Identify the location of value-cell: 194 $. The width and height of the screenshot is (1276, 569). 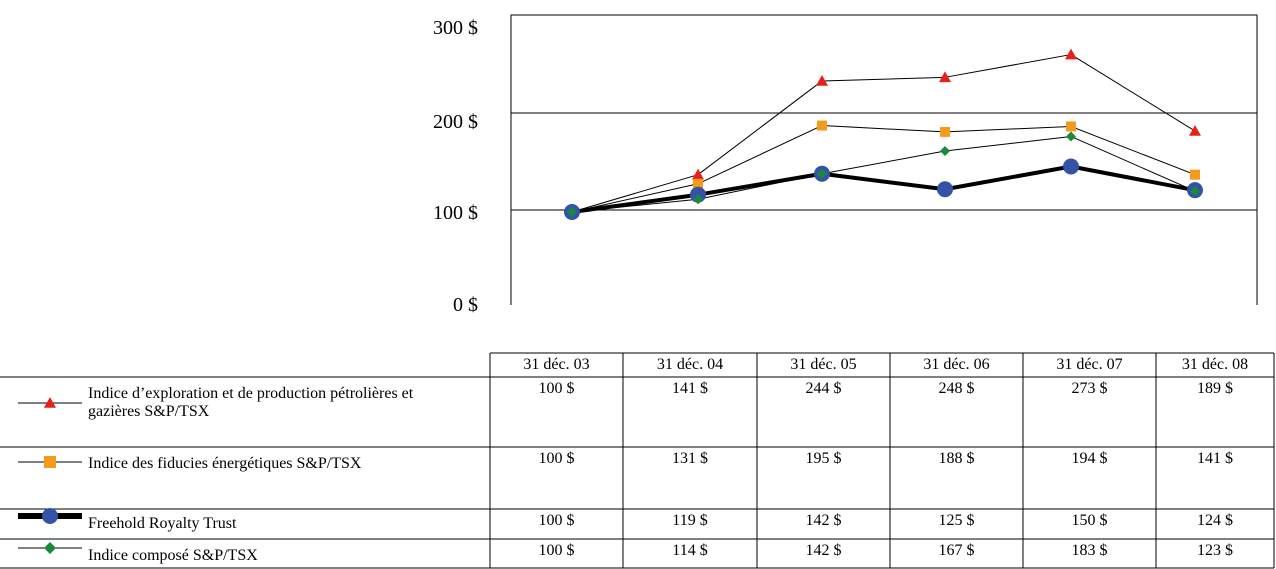
(1089, 458).